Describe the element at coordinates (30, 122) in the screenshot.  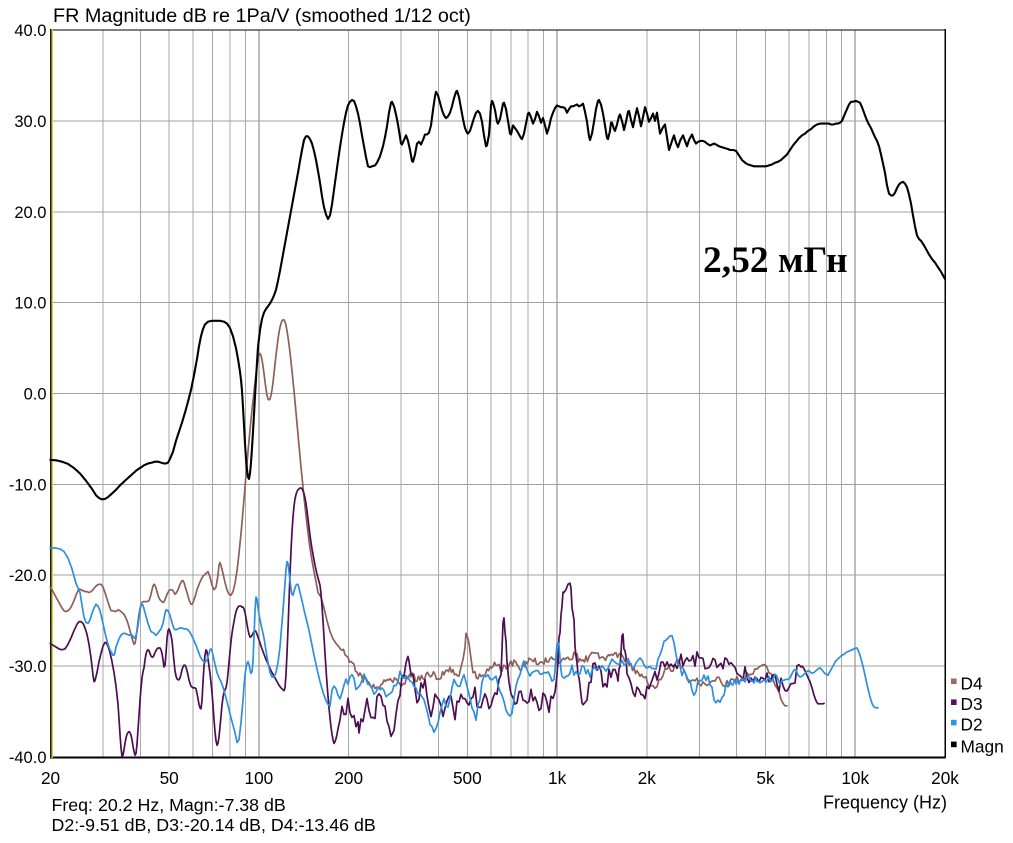
I see `svg-text: 30.0` at that location.